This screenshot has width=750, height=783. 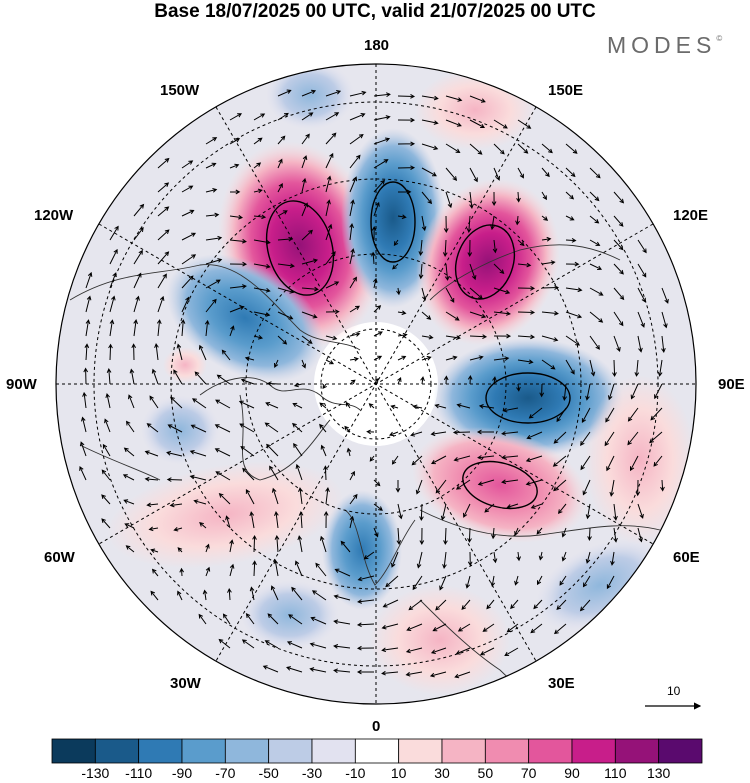 I want to click on longitude-label-90w: 90W, so click(x=21, y=384).